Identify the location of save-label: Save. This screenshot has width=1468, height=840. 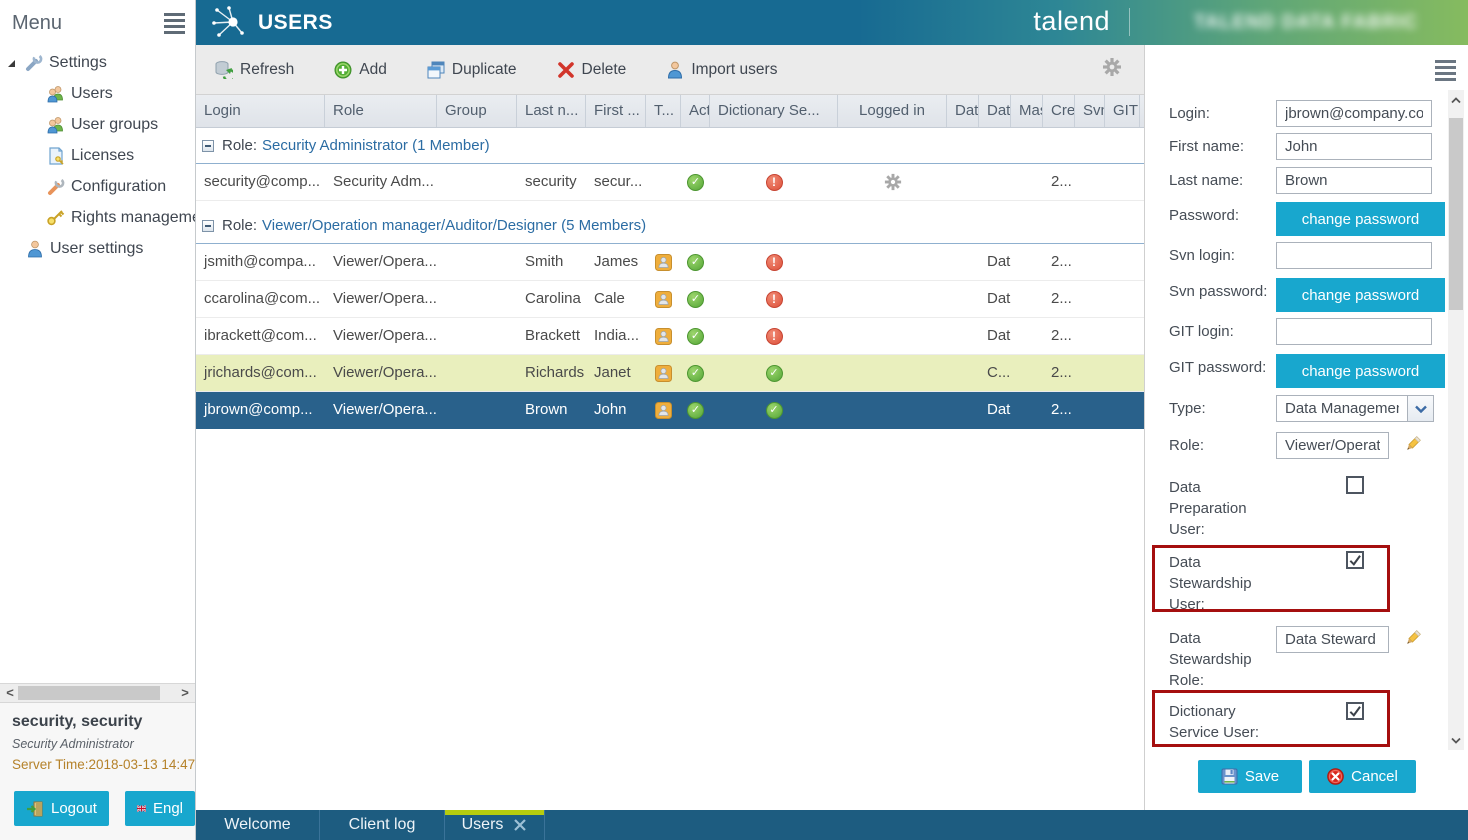
(1262, 776).